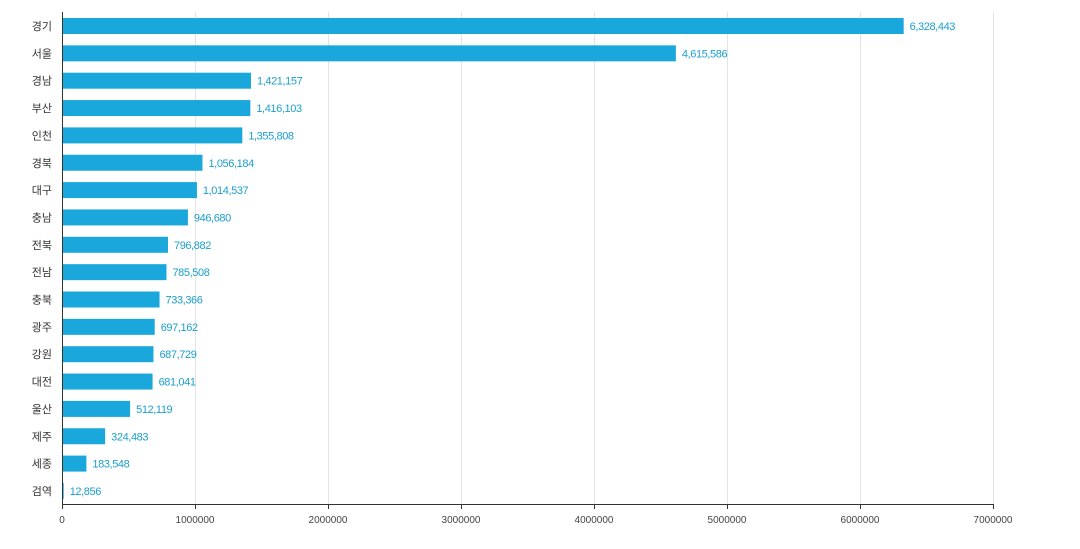  Describe the element at coordinates (86, 492) in the screenshot. I see `data-label: 12,856` at that location.